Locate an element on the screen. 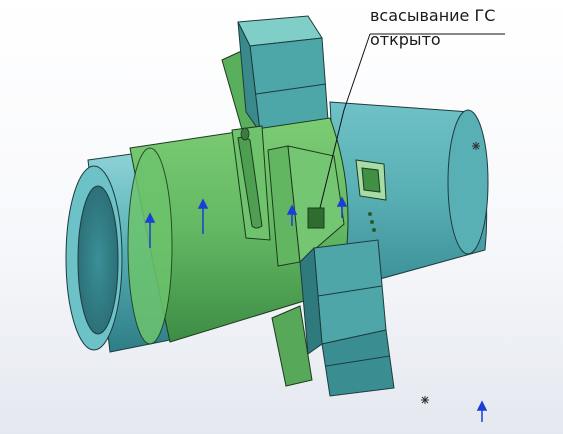  callout-leader-line is located at coordinates (345, 121).